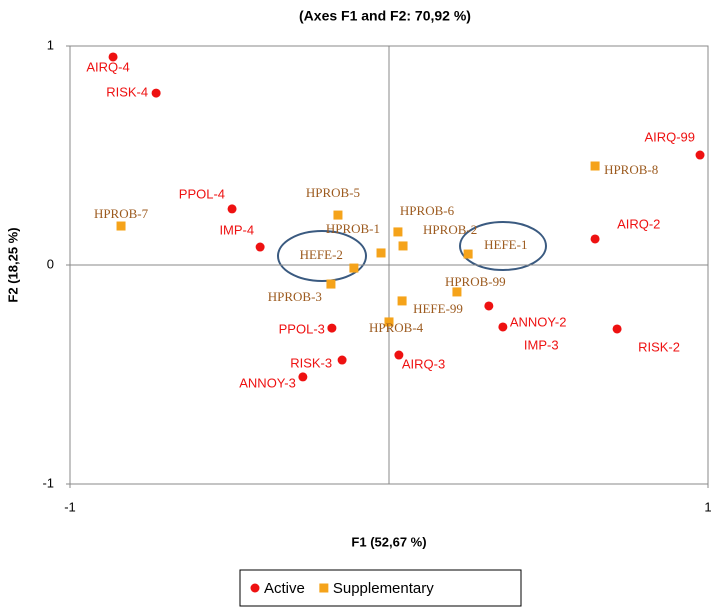  What do you see at coordinates (107, 66) in the screenshot?
I see `point-label: AIRQ-4` at bounding box center [107, 66].